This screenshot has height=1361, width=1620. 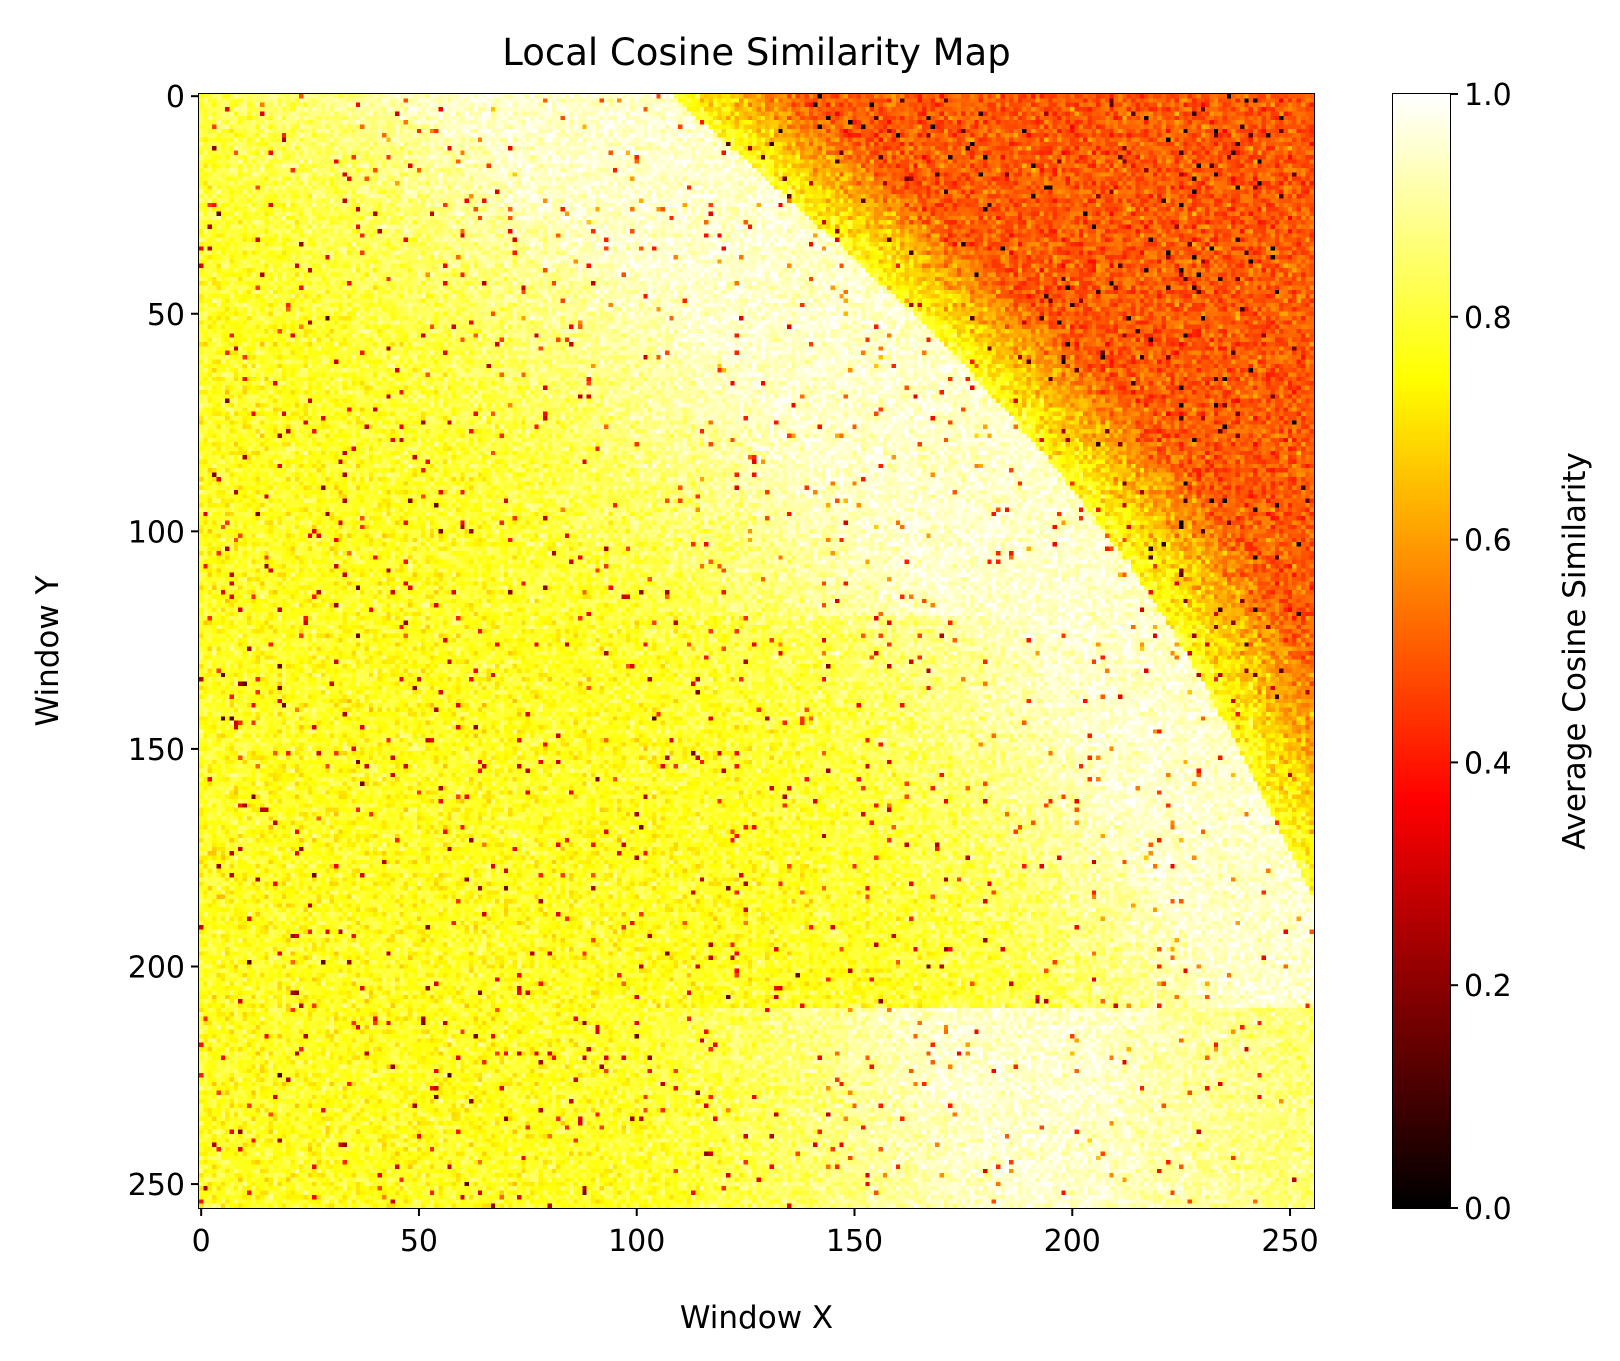 What do you see at coordinates (756, 1318) in the screenshot?
I see `x-axis-label: Window X` at bounding box center [756, 1318].